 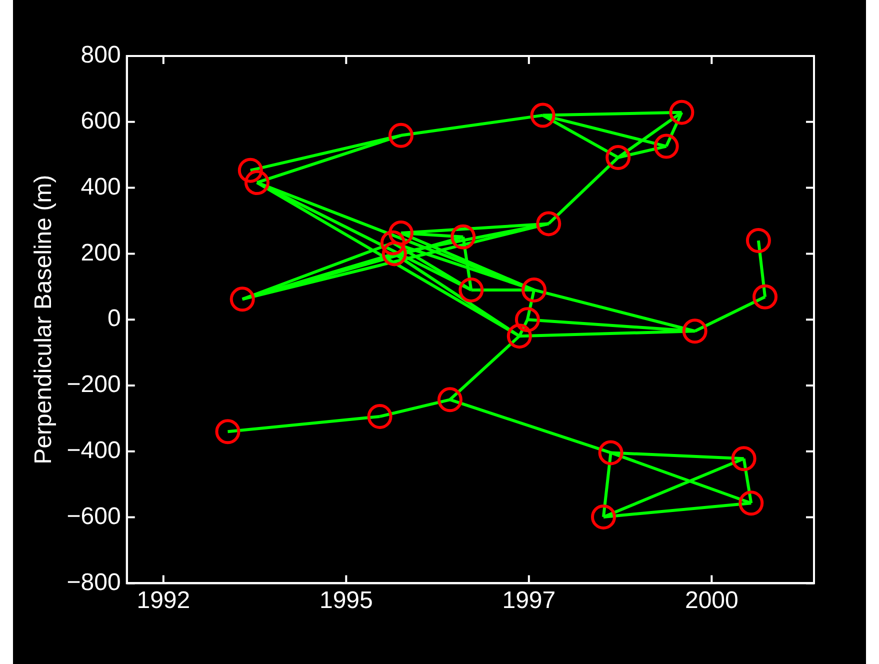 I want to click on y-tick-label: 600, so click(x=100, y=121).